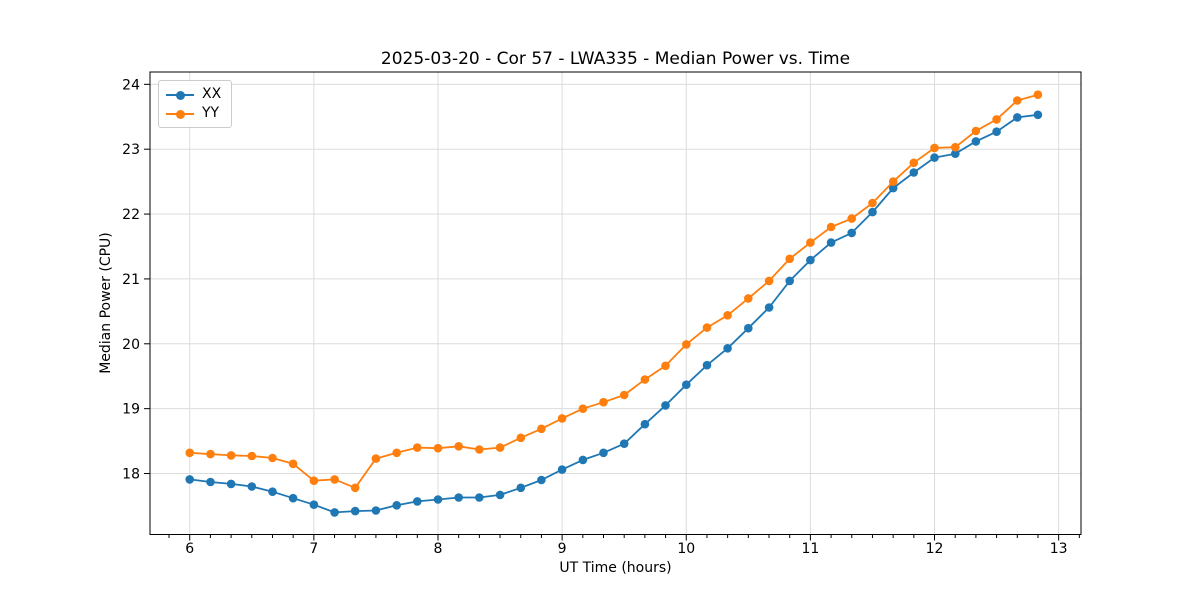 This screenshot has width=1200, height=600. Describe the element at coordinates (562, 549) in the screenshot. I see `x-tick-label: 9` at that location.